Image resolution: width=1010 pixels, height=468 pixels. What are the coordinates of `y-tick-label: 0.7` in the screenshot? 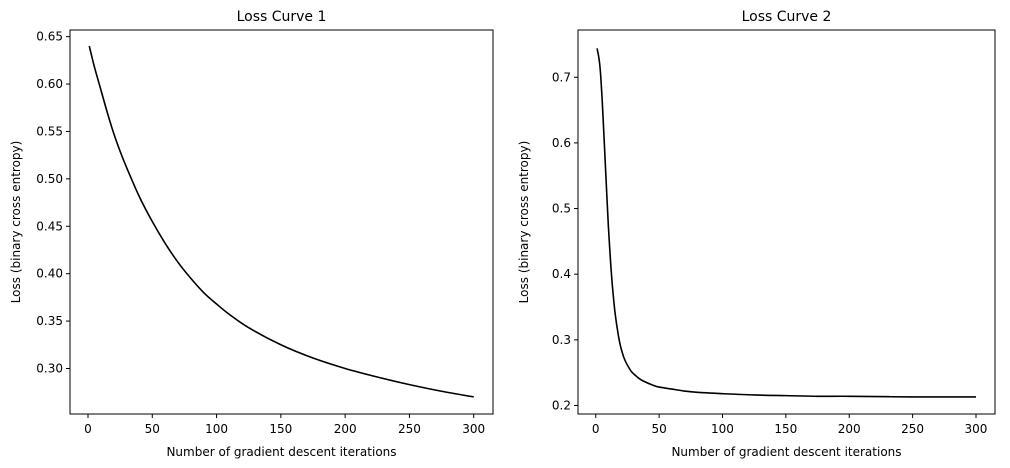 It's located at (561, 77).